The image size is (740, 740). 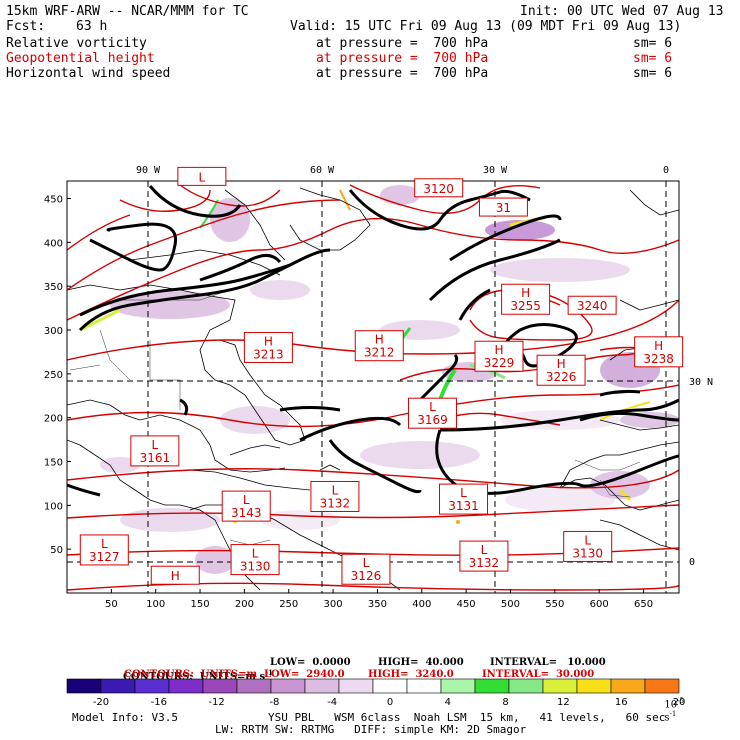 I want to click on colorbar-label: -12, so click(x=216, y=702).